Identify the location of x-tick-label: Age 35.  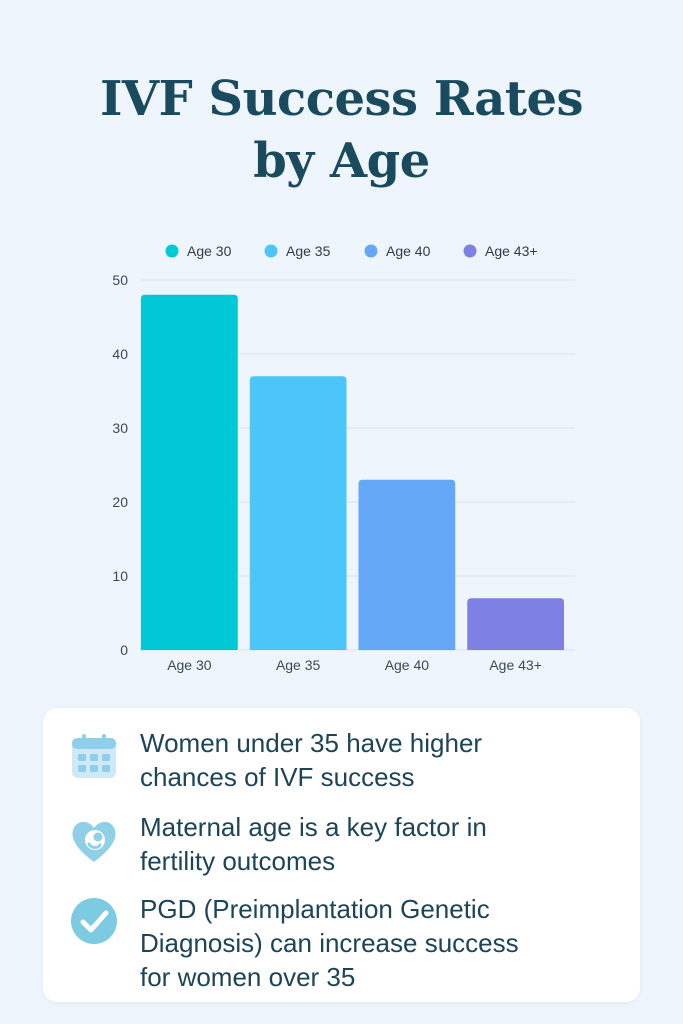
(298, 665).